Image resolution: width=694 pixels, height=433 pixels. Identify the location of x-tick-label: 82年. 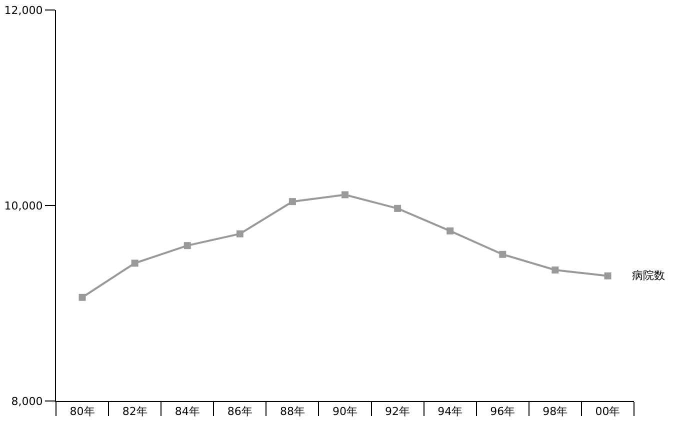
(135, 411).